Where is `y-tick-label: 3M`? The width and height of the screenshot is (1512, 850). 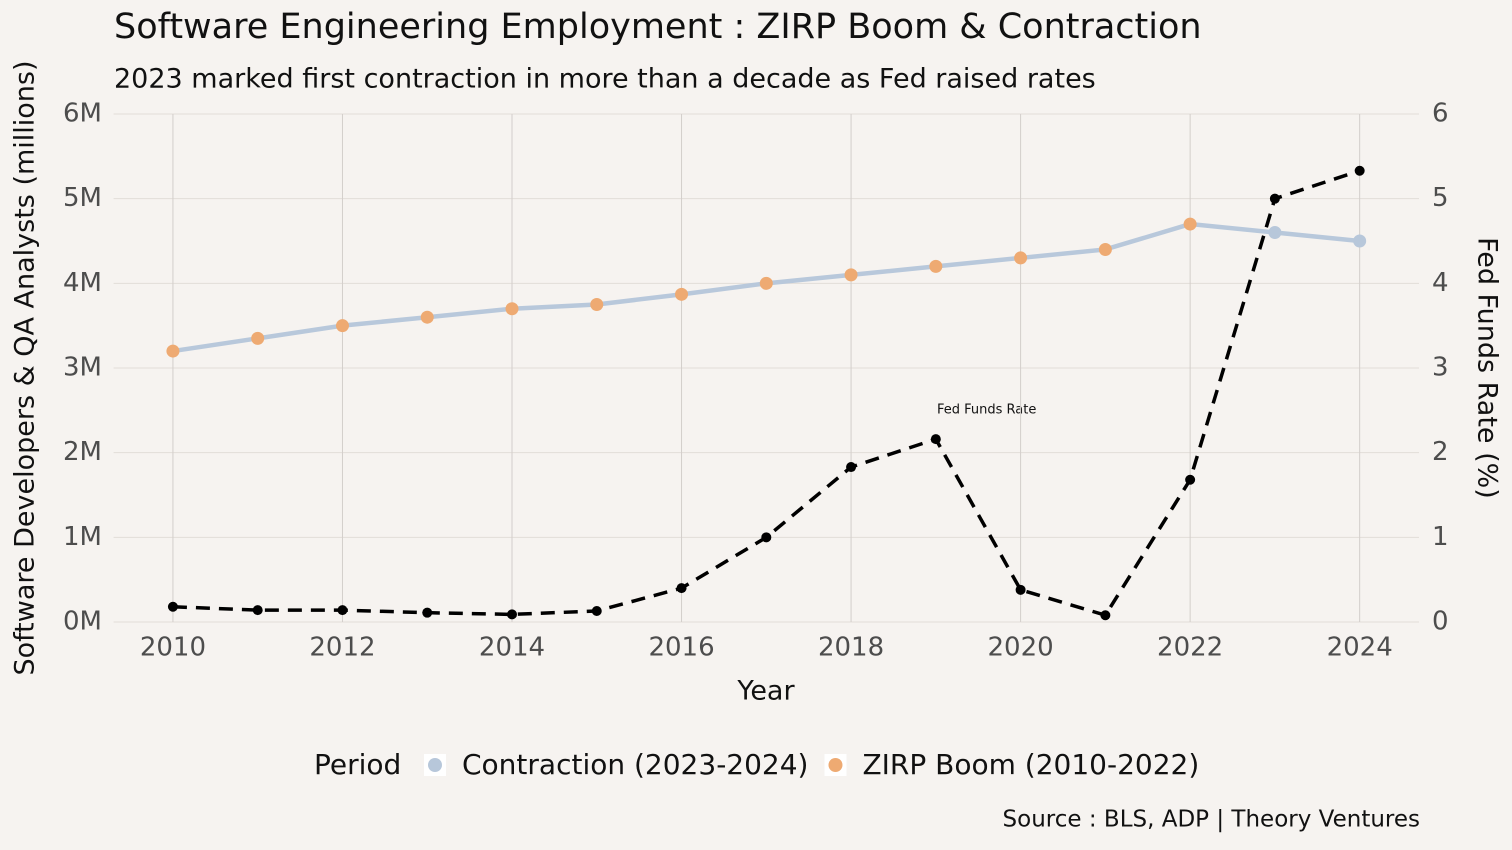
y-tick-label: 3M is located at coordinates (82, 368).